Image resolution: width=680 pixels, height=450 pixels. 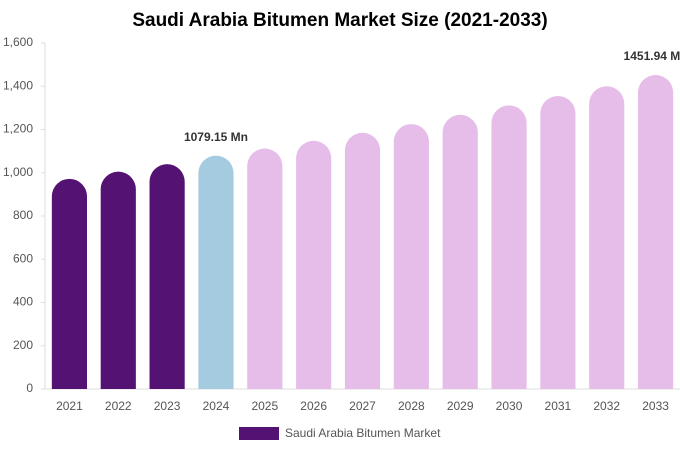 I want to click on y-tick-label: 200, so click(x=23, y=345).